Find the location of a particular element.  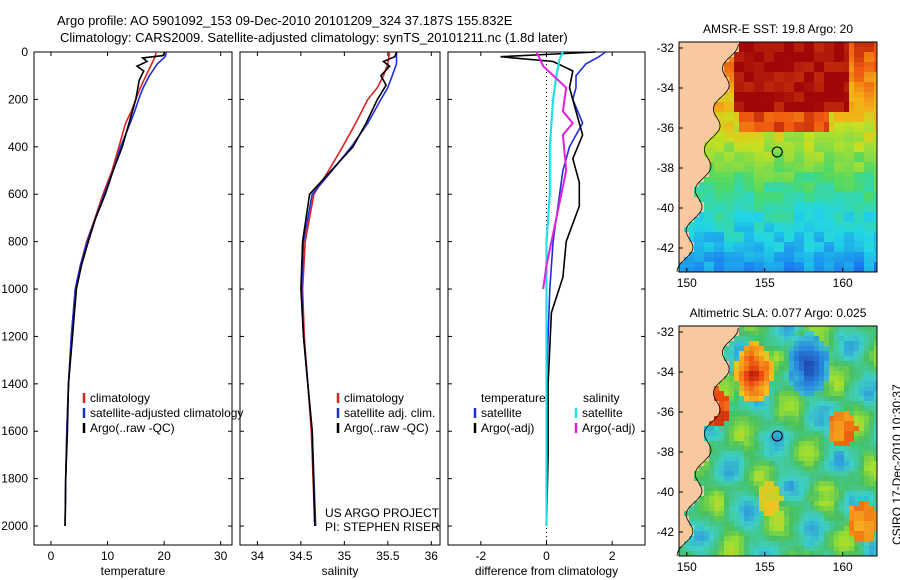

difference-legend-sal-argo-label: Argo(-adj) is located at coordinates (608, 428).